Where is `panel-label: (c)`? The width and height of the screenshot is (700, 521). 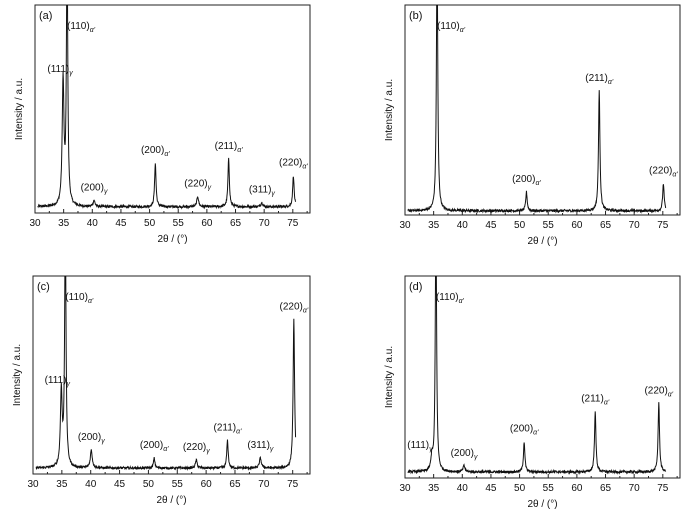 panel-label: (c) is located at coordinates (43, 287).